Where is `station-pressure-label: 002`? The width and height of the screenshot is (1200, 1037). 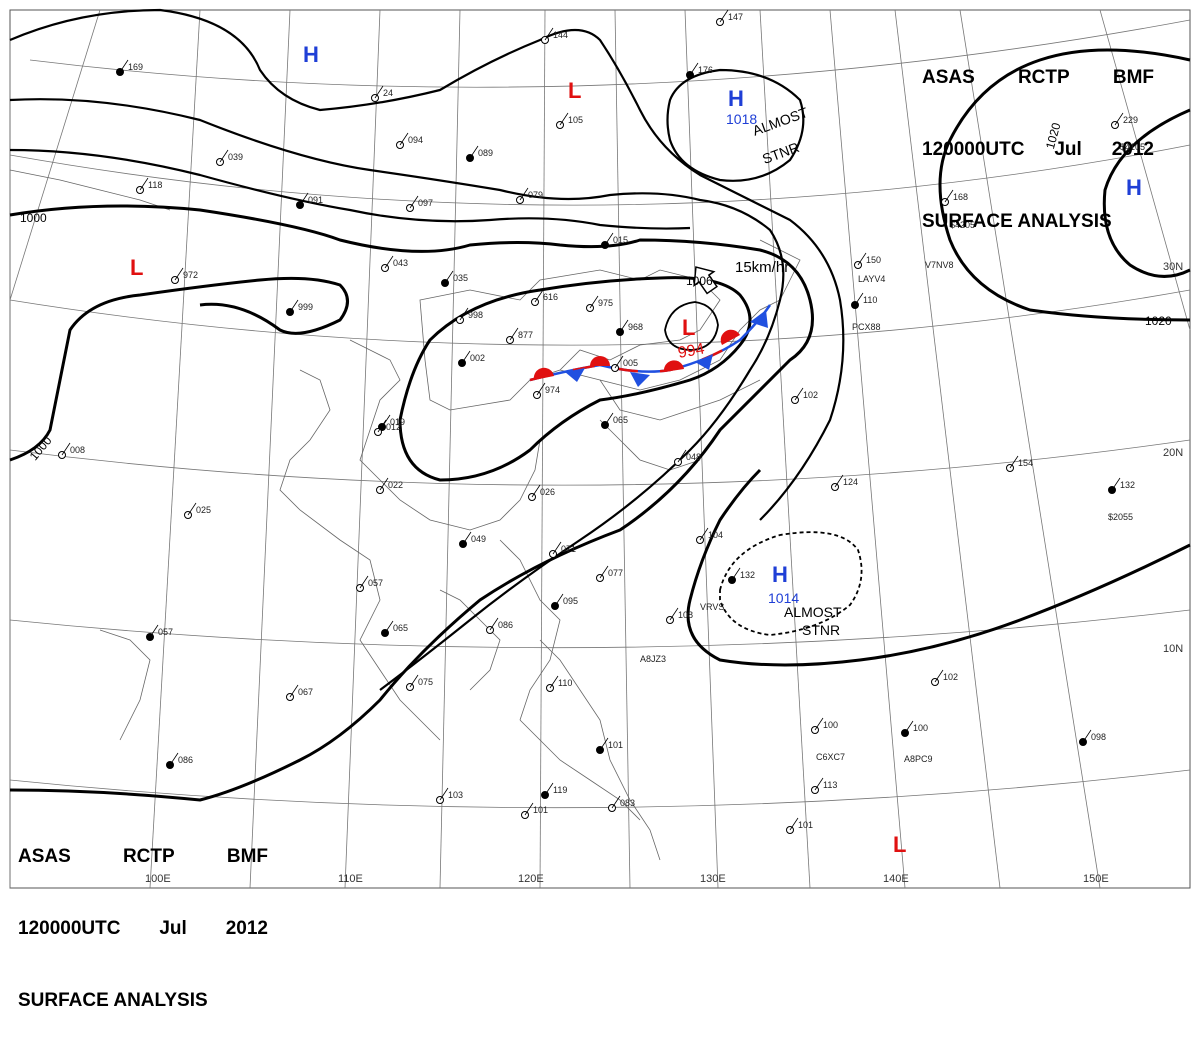
station-pressure-label: 002 is located at coordinates (477, 358).